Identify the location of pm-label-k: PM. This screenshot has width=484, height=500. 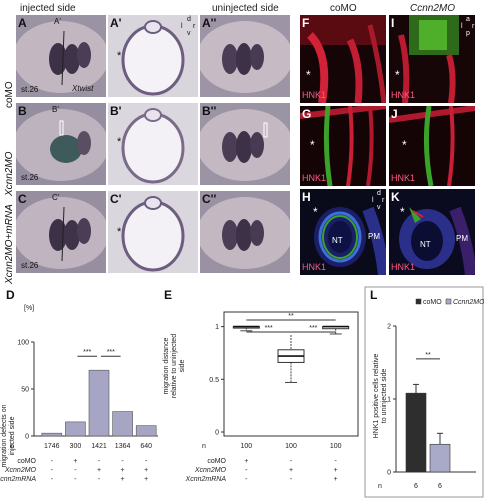
(462, 238).